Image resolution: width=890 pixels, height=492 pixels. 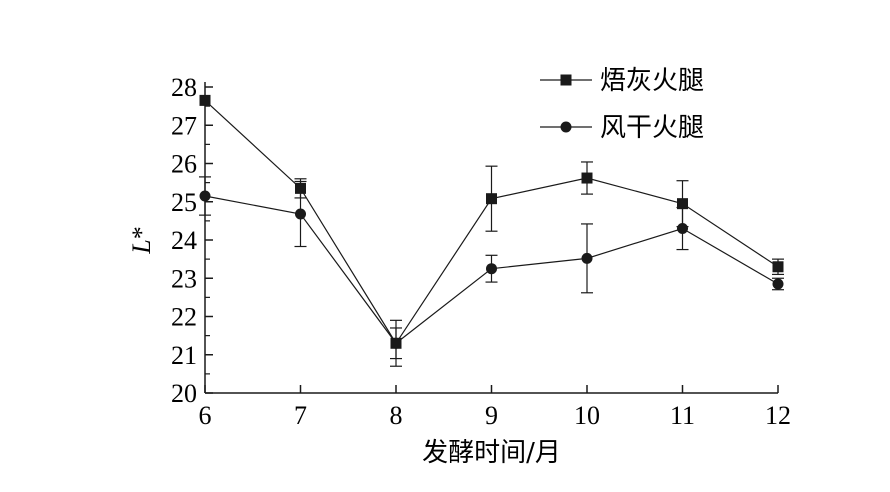 What do you see at coordinates (396, 415) in the screenshot?
I see `x-tick-label-8: 8` at bounding box center [396, 415].